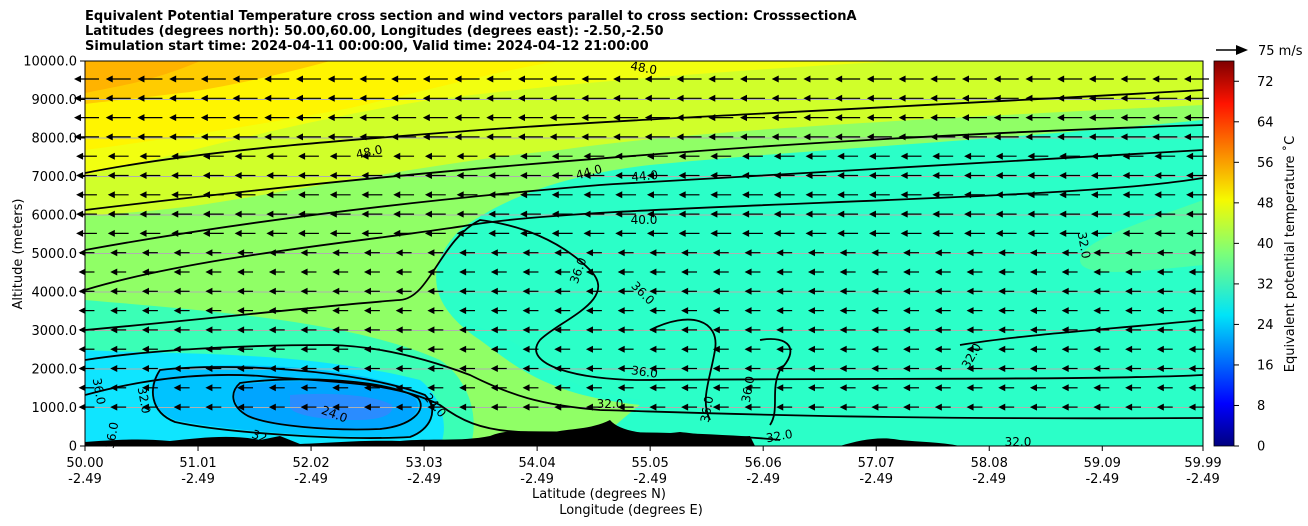  I want to click on contour-label: 44.0, so click(588, 172).